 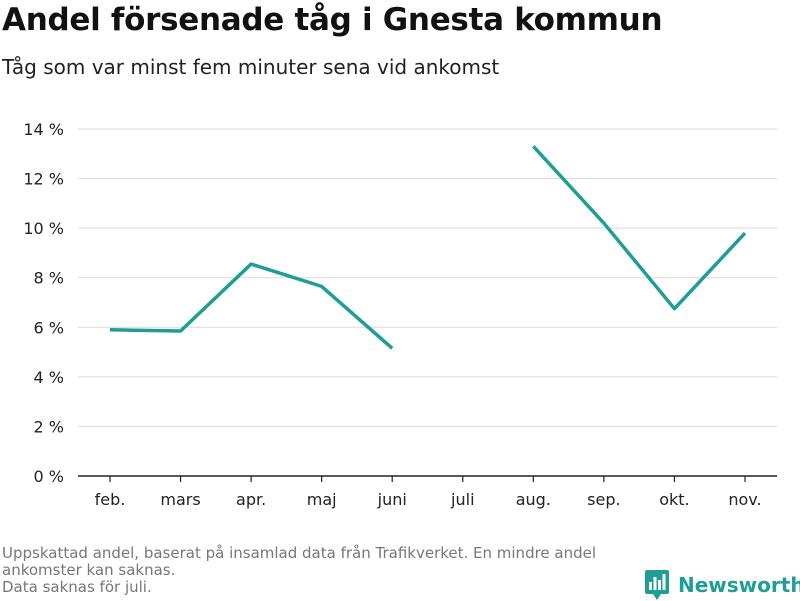 I want to click on x-tick-label: apr., so click(x=251, y=499).